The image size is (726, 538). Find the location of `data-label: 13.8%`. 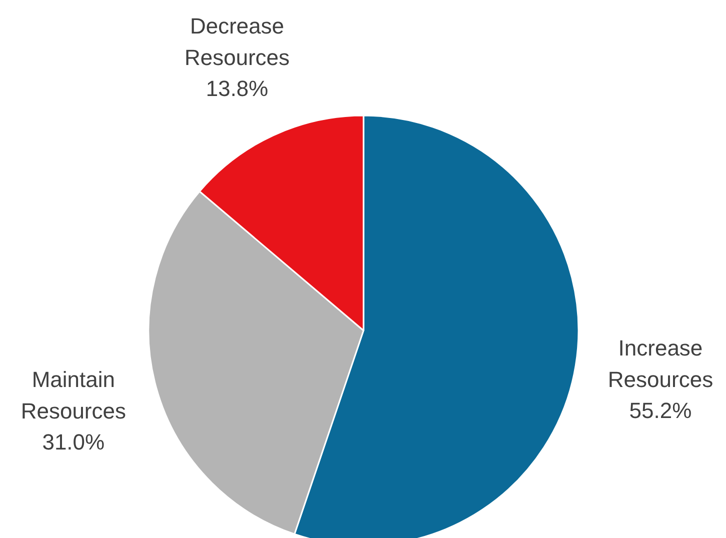

data-label: 13.8% is located at coordinates (237, 89).